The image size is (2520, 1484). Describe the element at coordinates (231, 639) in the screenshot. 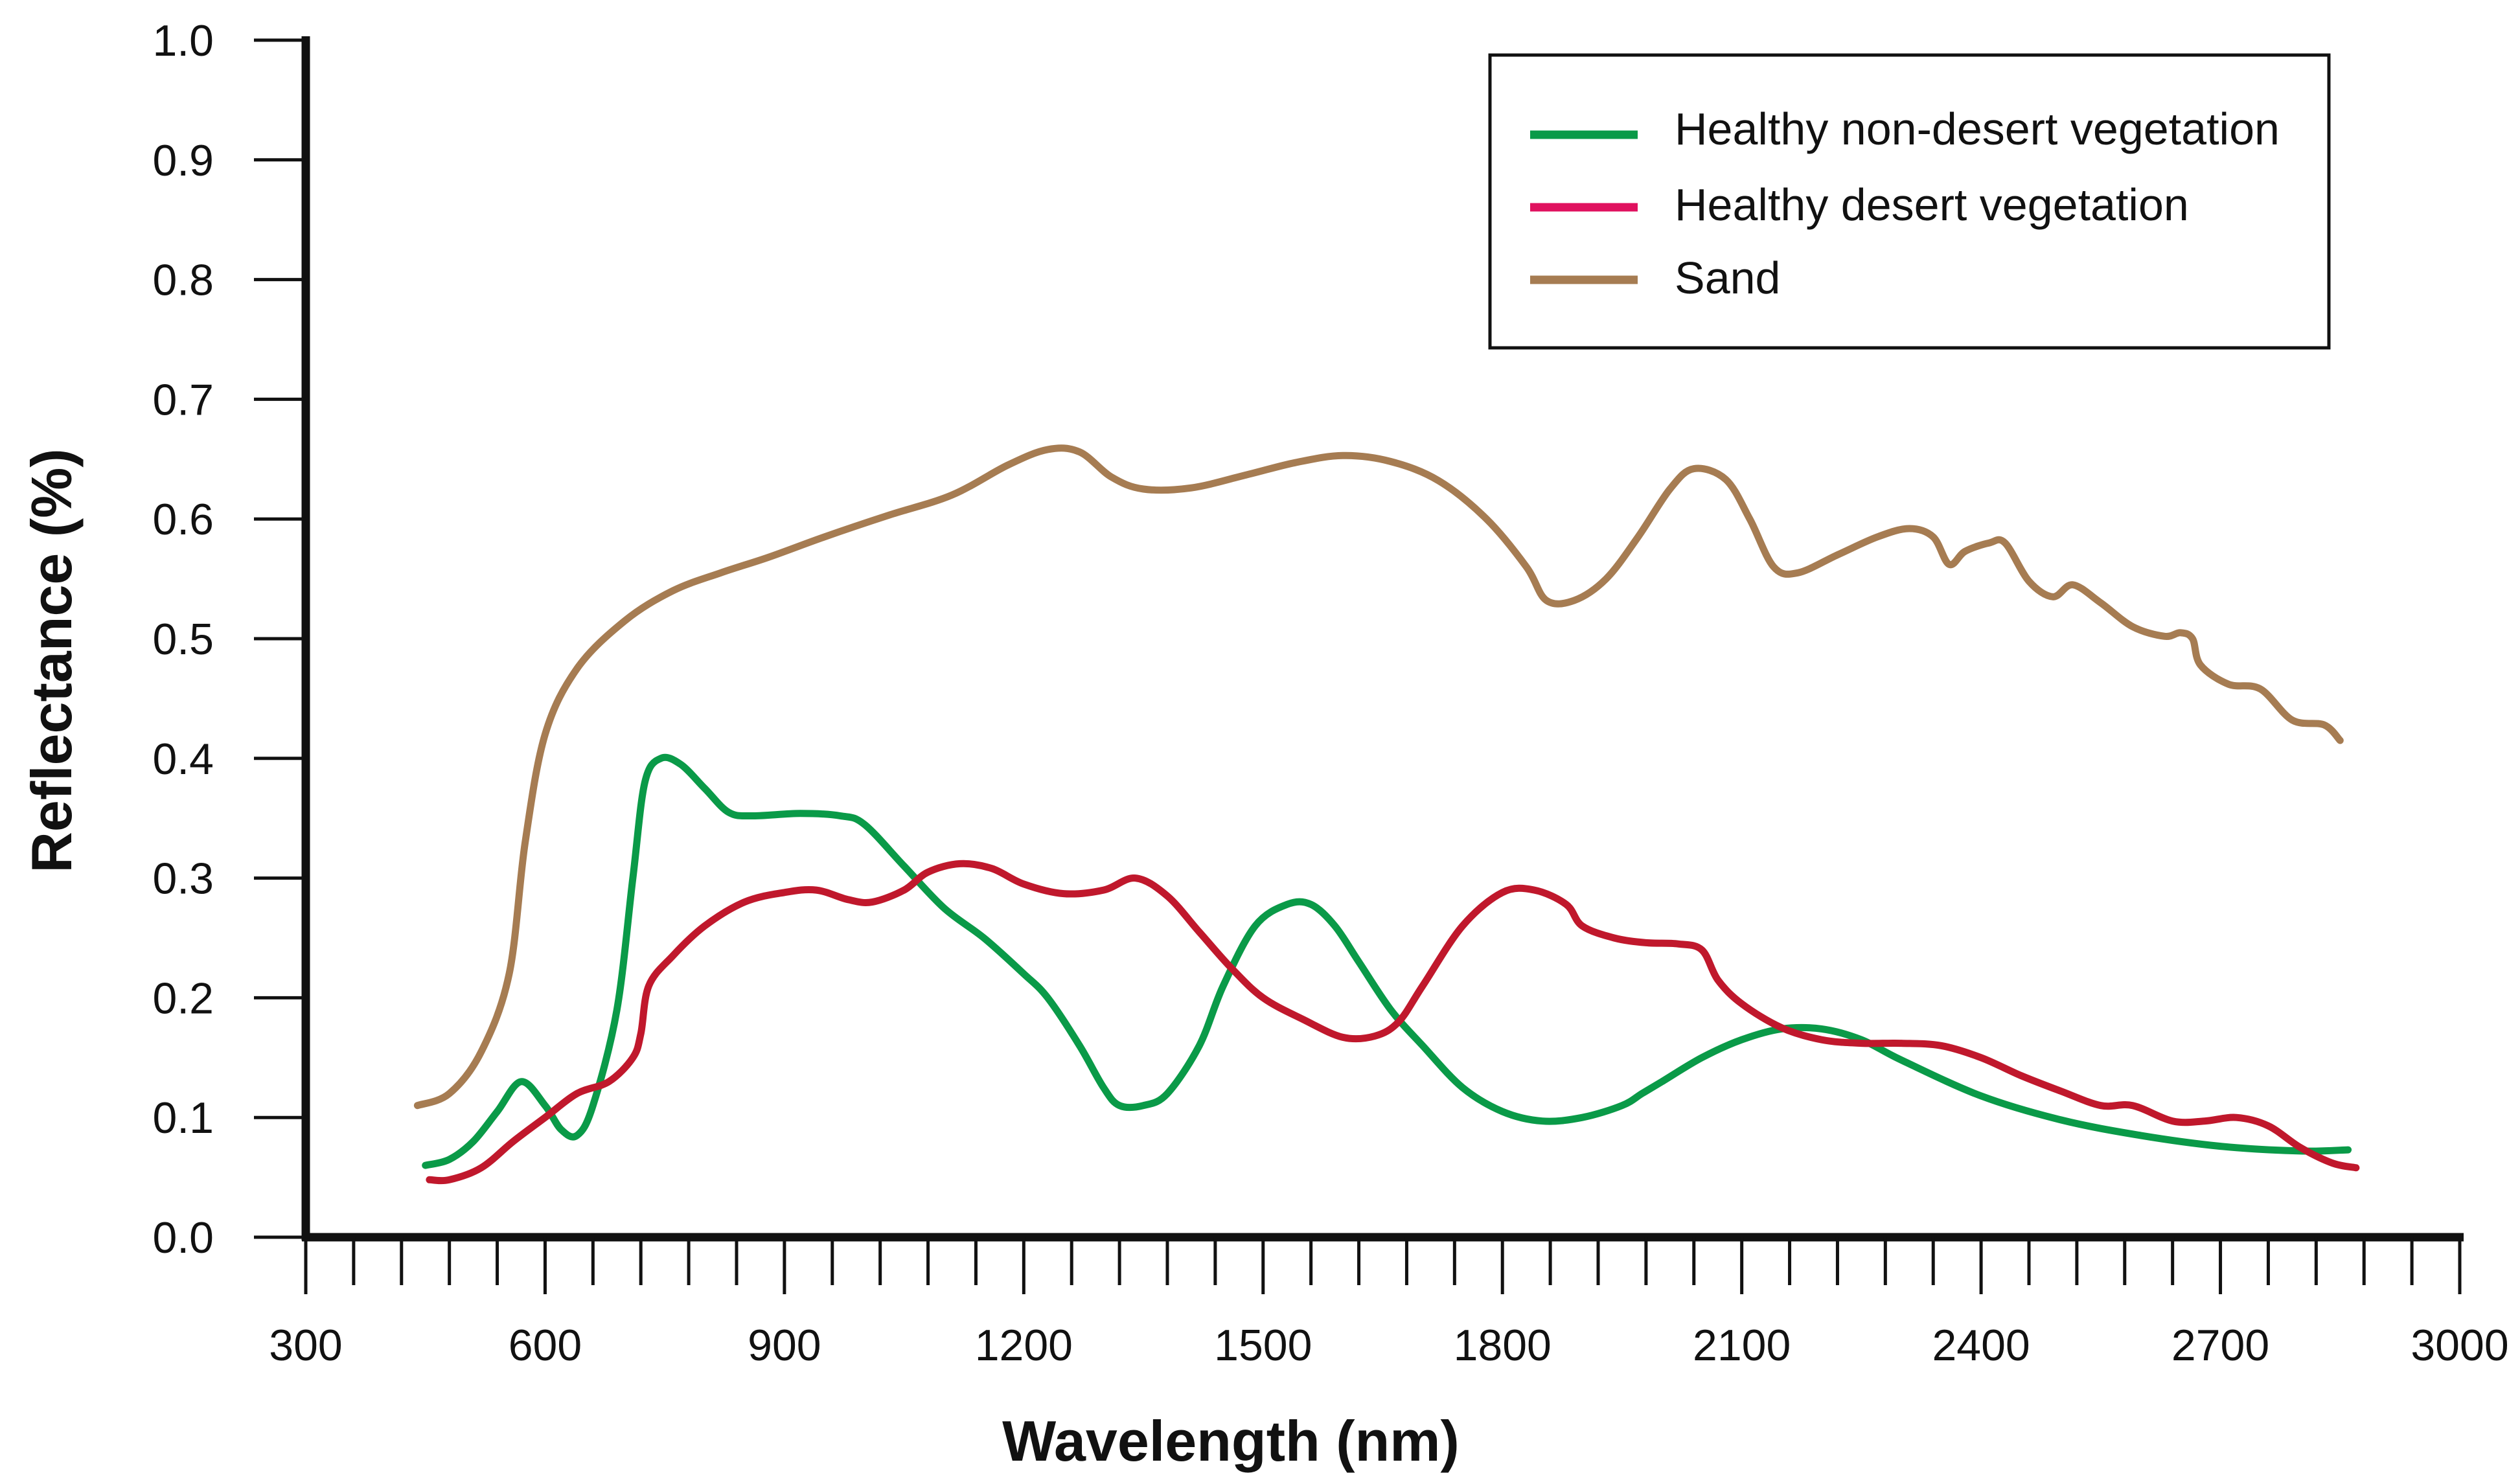

I see `y-axis: 0.0 0.1 0.2 0.3 0.4 0.5 0.6 0.7 0.8 0.9 1.0` at that location.